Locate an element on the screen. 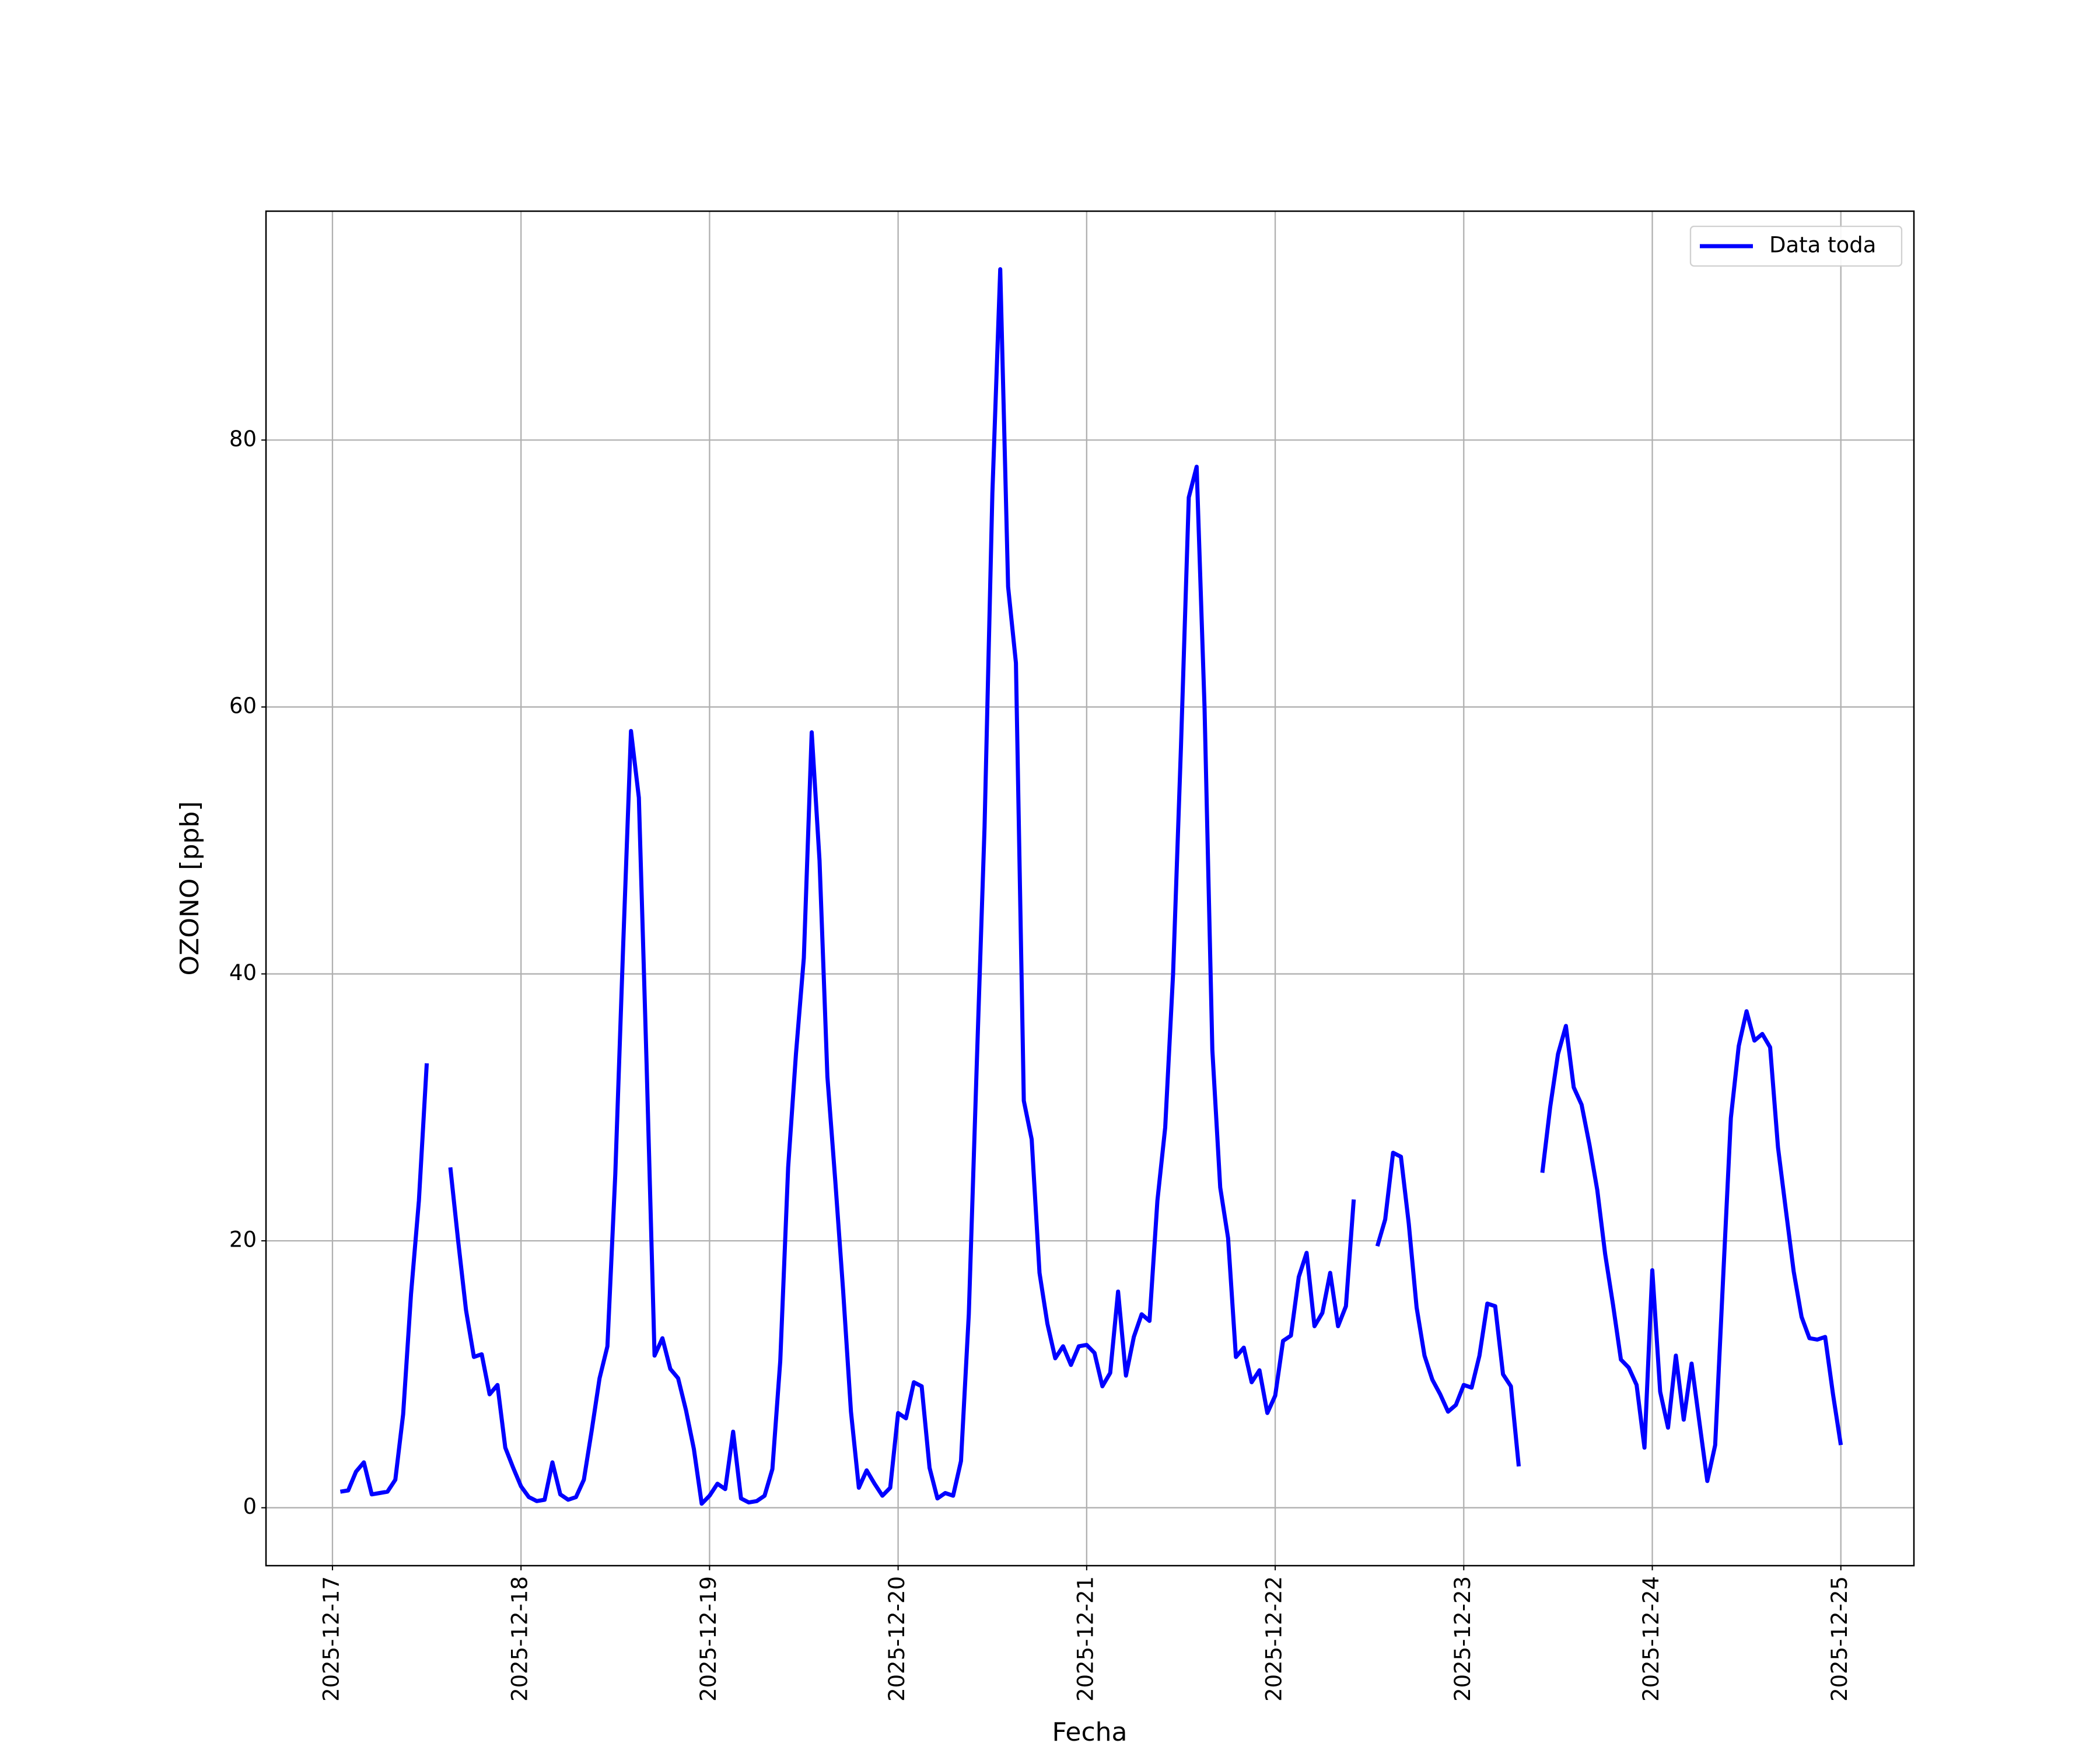  y-tick-label: 20 is located at coordinates (243, 1239).